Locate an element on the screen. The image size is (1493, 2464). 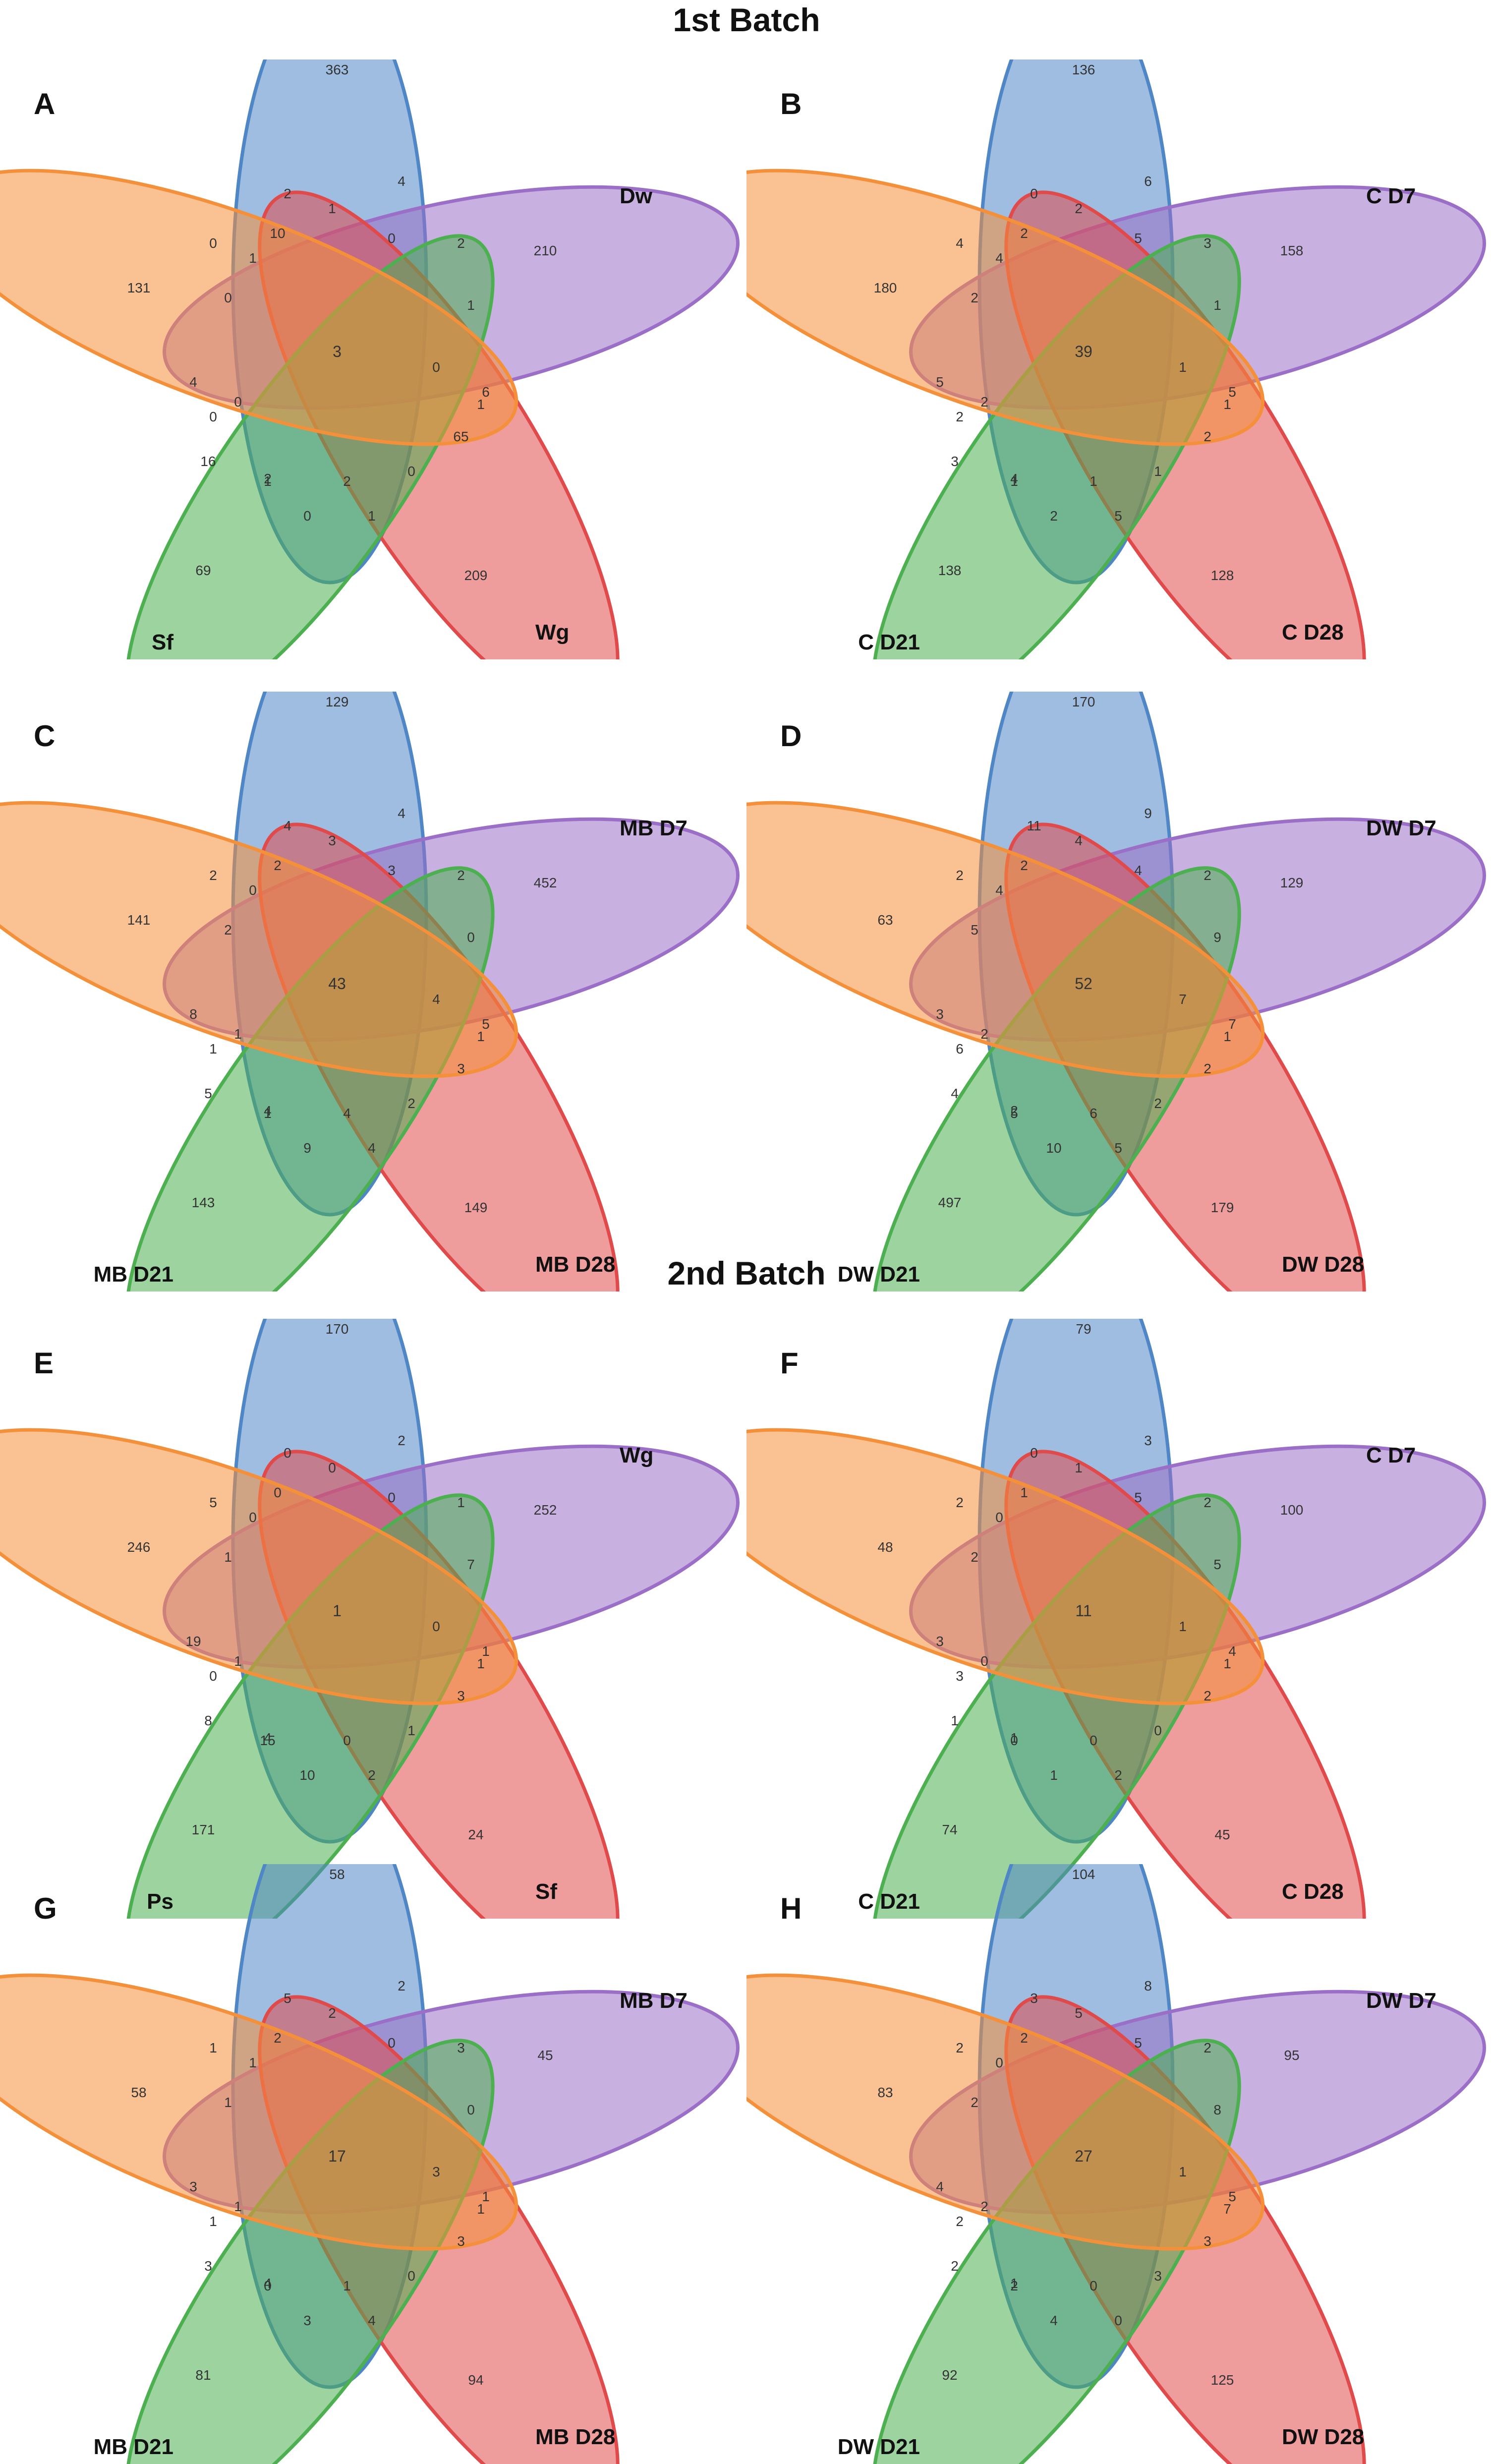
set-label-green: MB D21 is located at coordinates (133, 2447).